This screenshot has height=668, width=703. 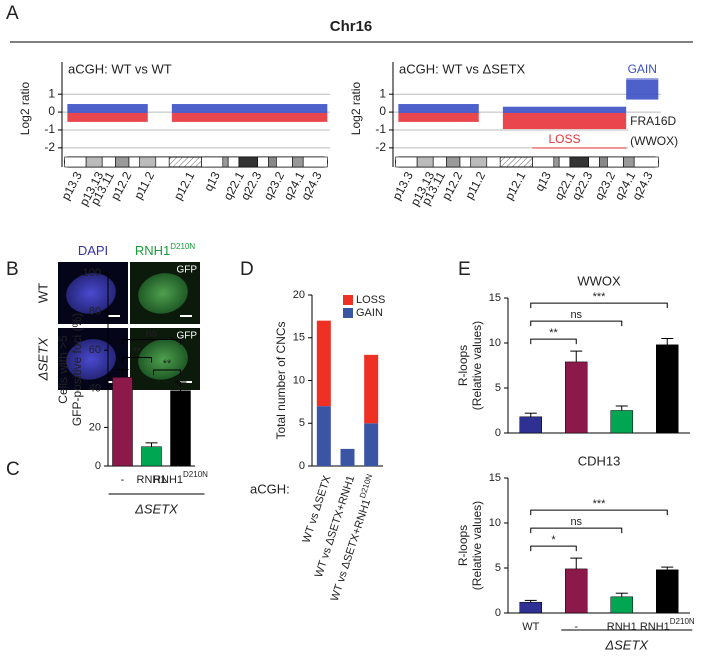 I want to click on row-label: WT, so click(x=42, y=293).